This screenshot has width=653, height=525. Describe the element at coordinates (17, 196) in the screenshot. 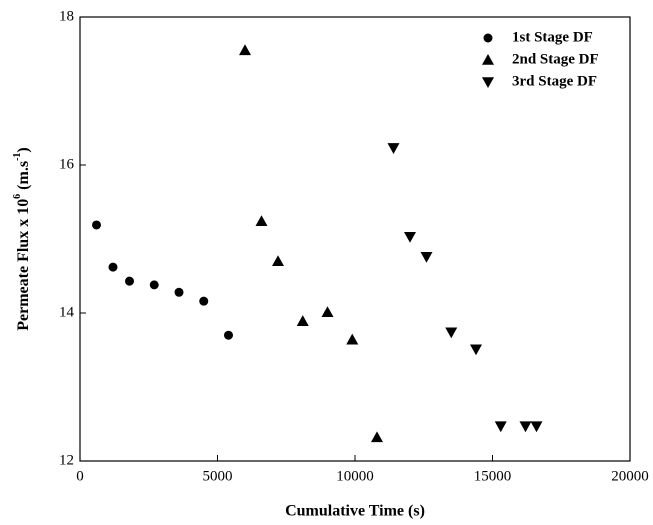

I see `superscript: 6` at that location.